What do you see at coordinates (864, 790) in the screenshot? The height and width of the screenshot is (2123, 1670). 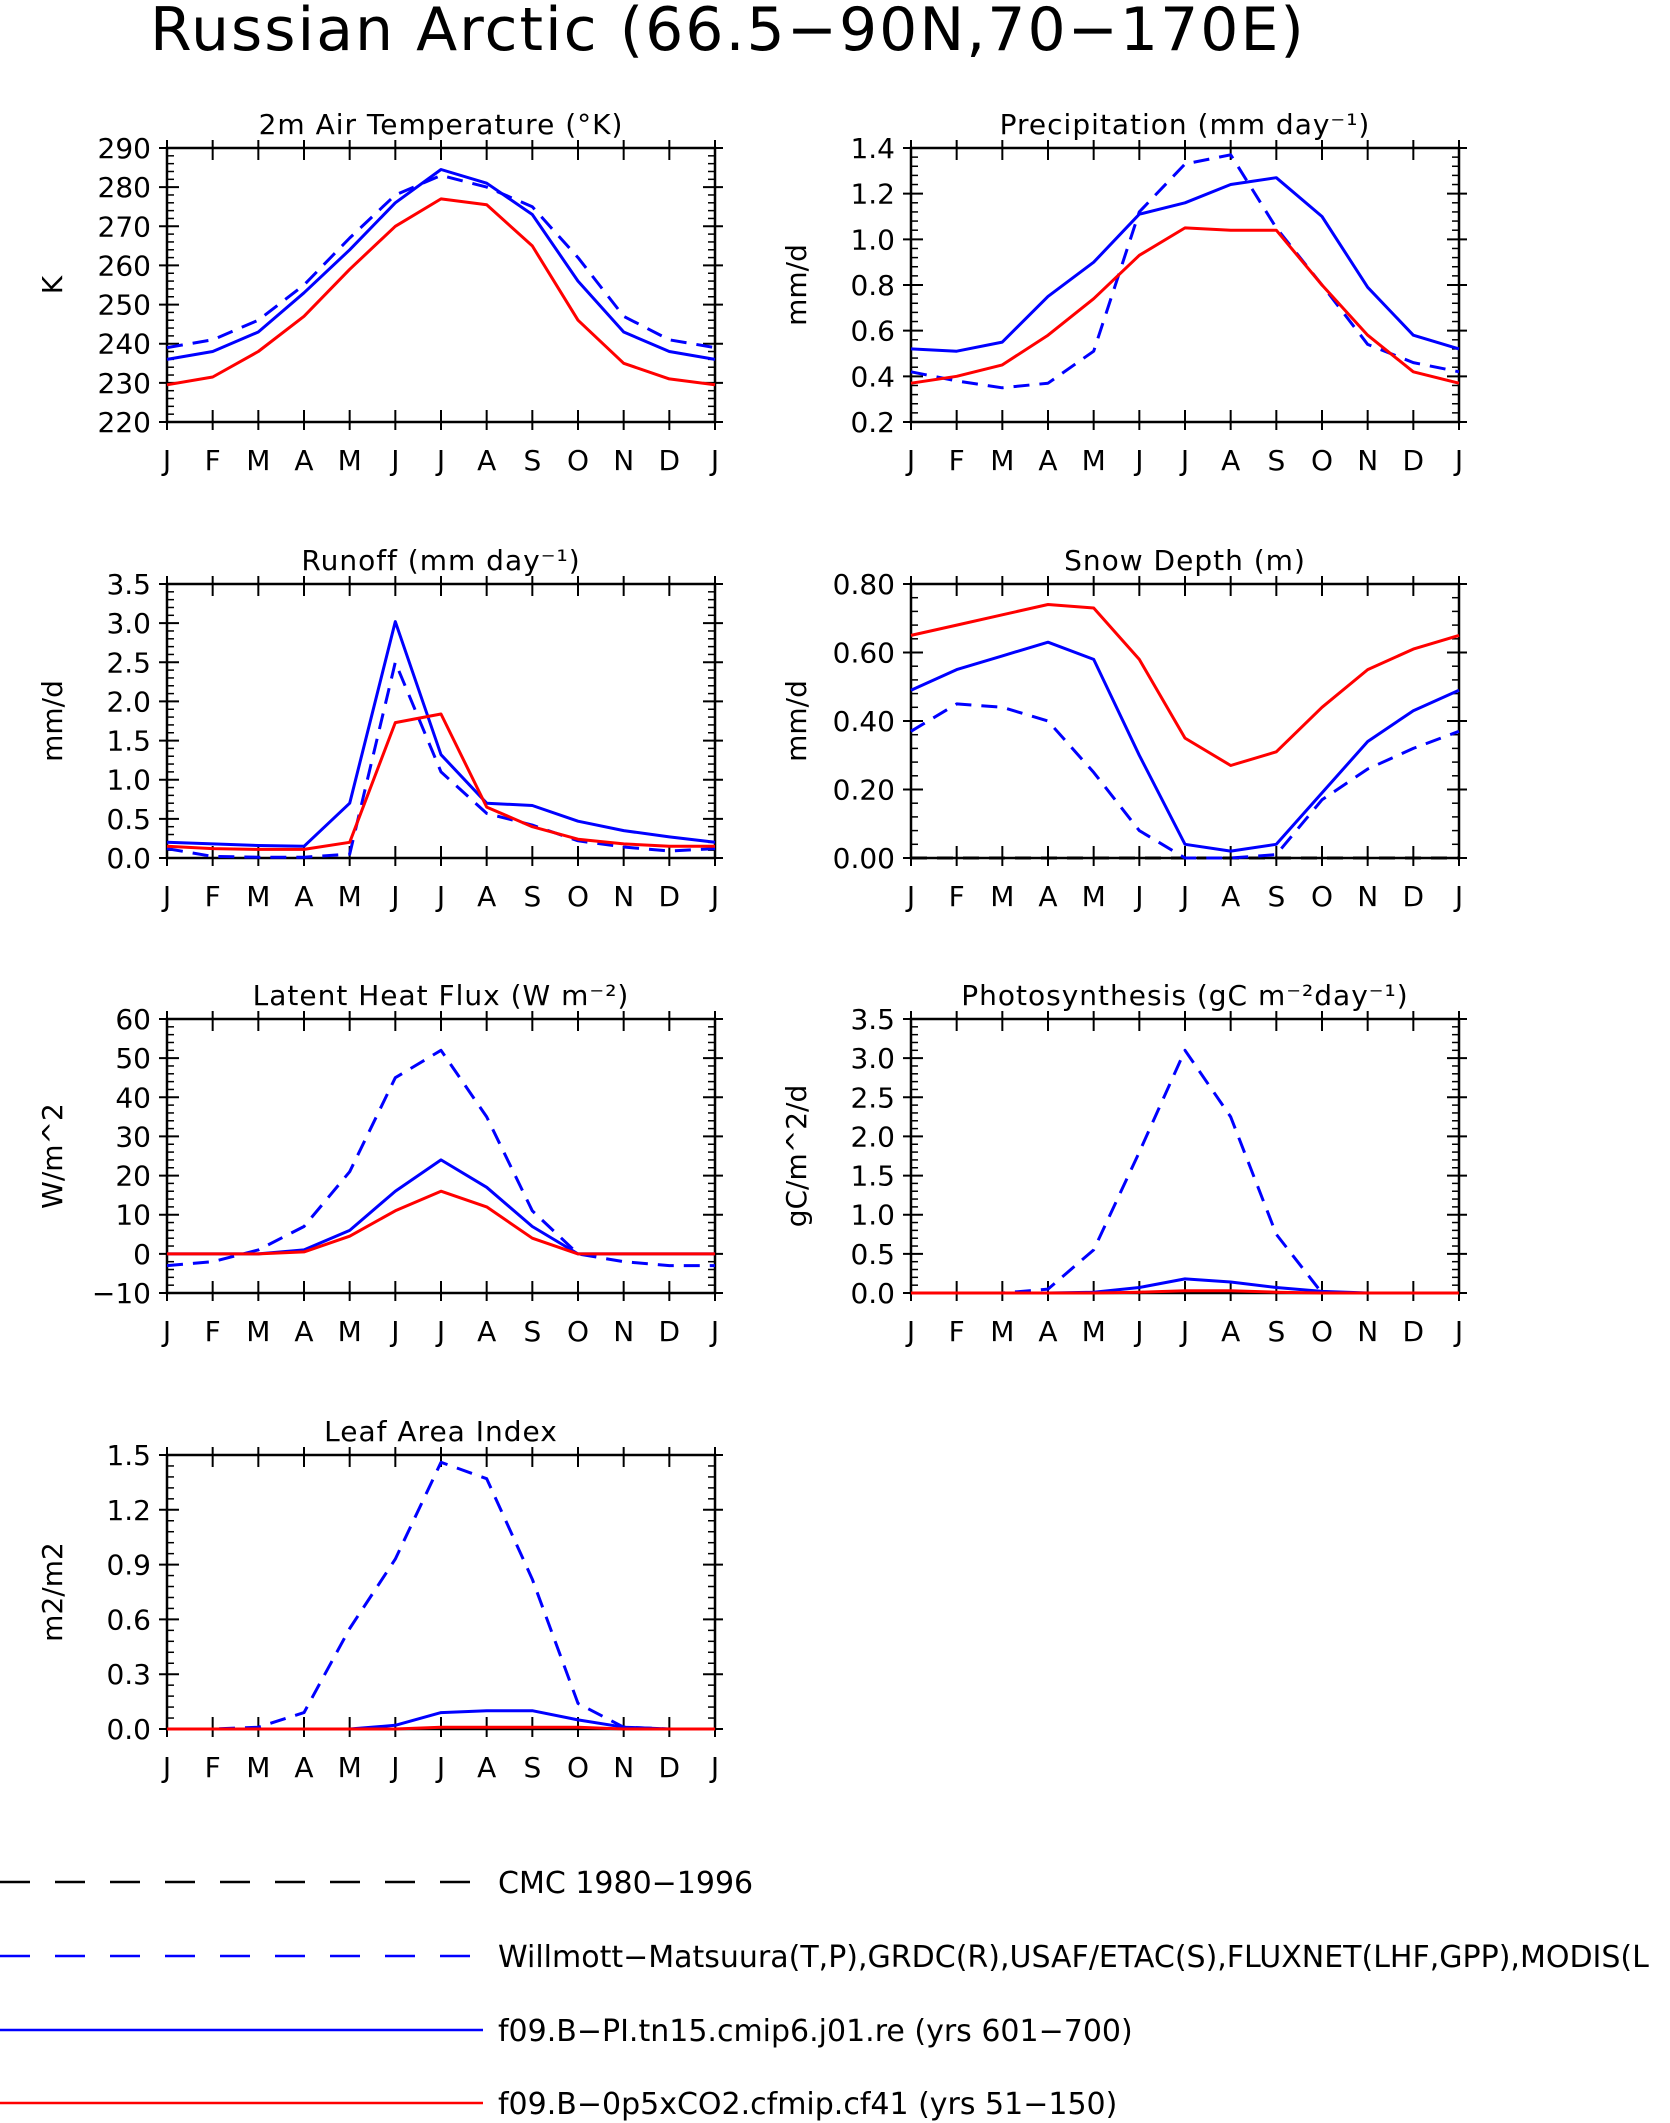 I see `y-tick-label: 0.20` at bounding box center [864, 790].